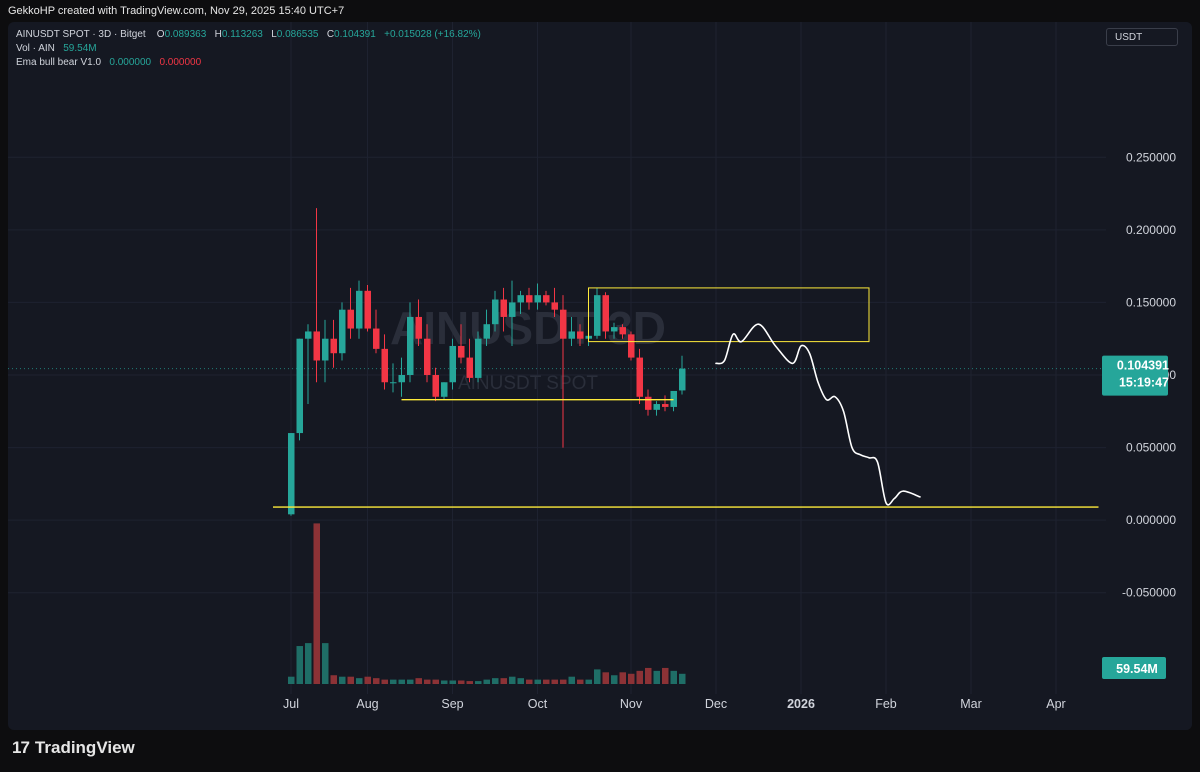 The image size is (1200, 772). I want to click on low-value: 0.086535, so click(297, 34).